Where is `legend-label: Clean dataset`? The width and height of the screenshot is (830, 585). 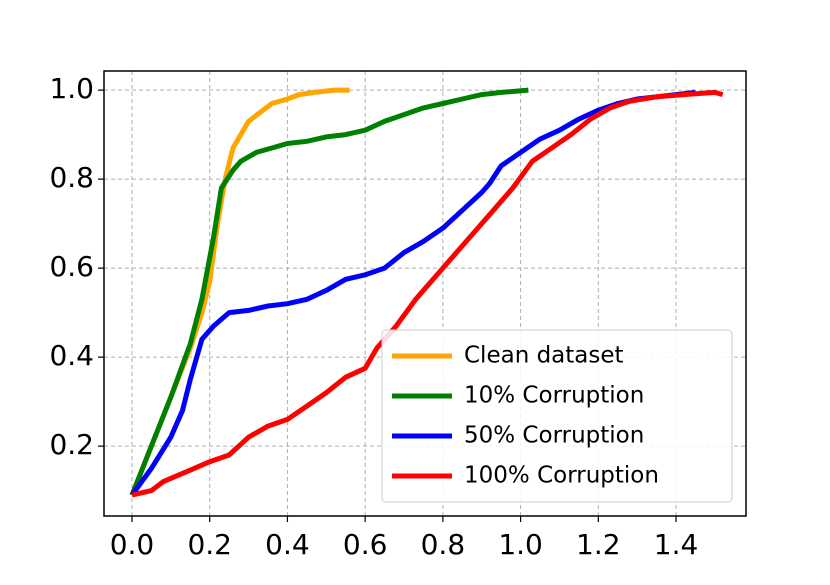 legend-label: Clean dataset is located at coordinates (544, 356).